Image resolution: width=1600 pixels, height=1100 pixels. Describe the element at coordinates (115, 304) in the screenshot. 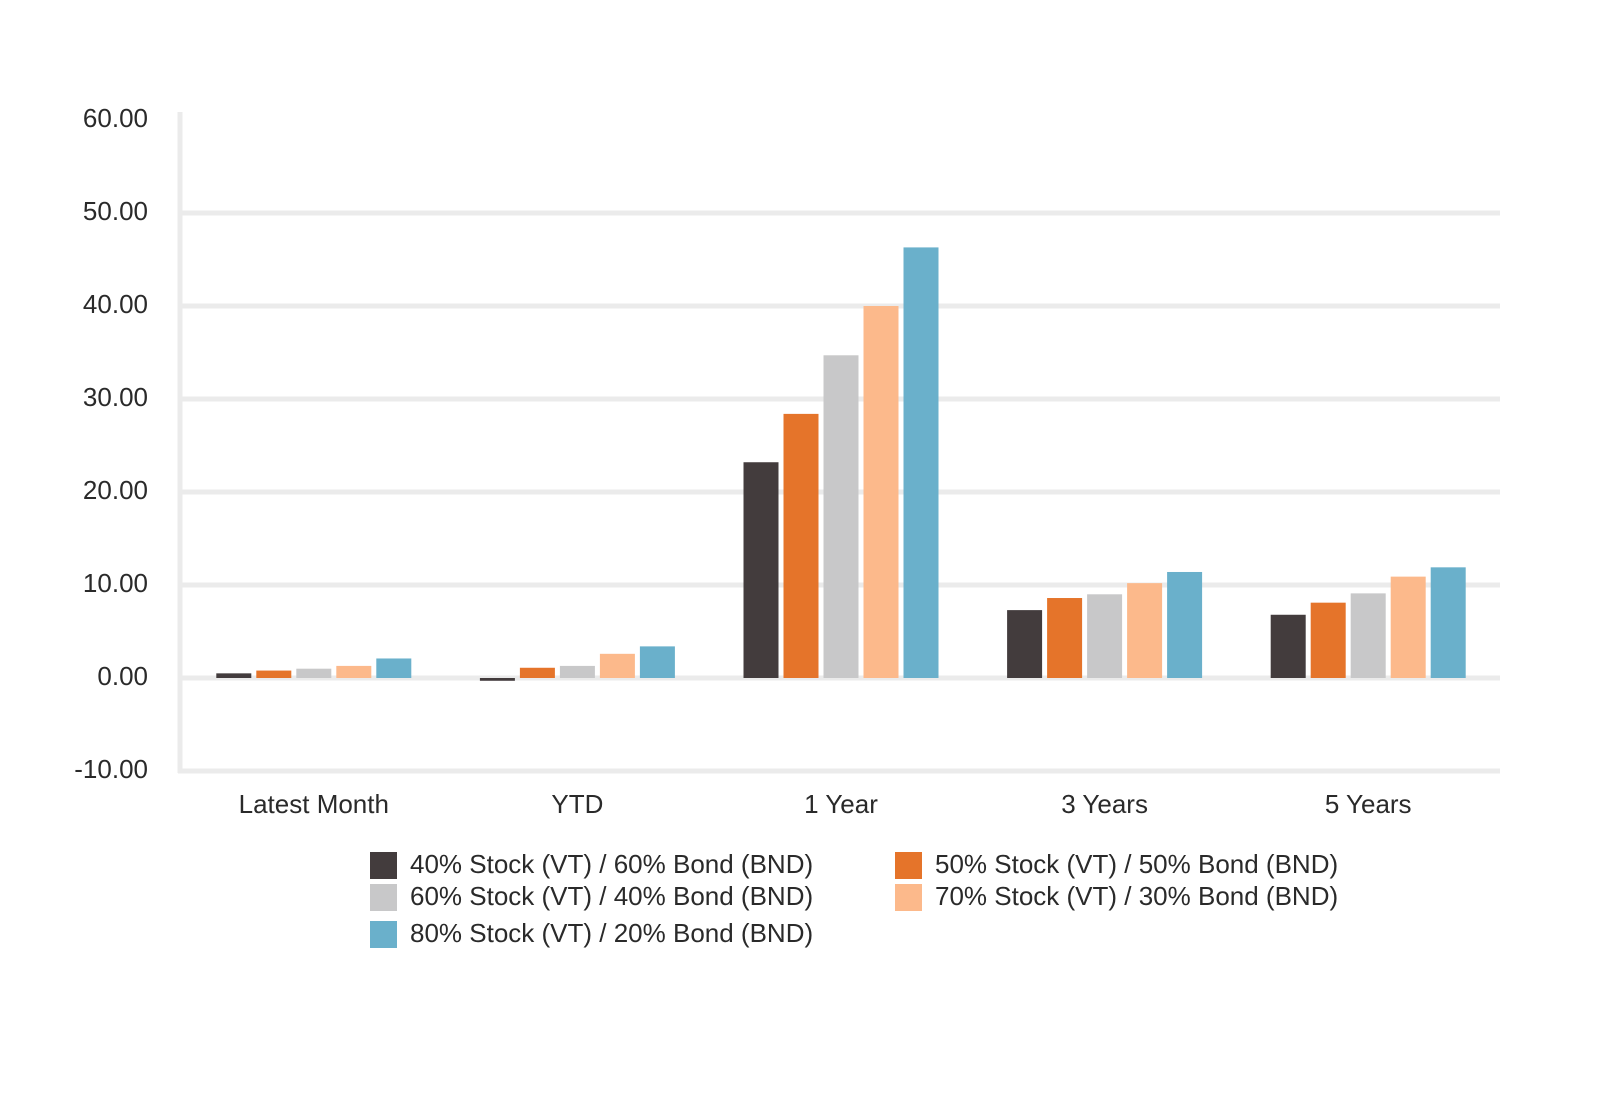

I see `y-tick-label: 40.00` at that location.